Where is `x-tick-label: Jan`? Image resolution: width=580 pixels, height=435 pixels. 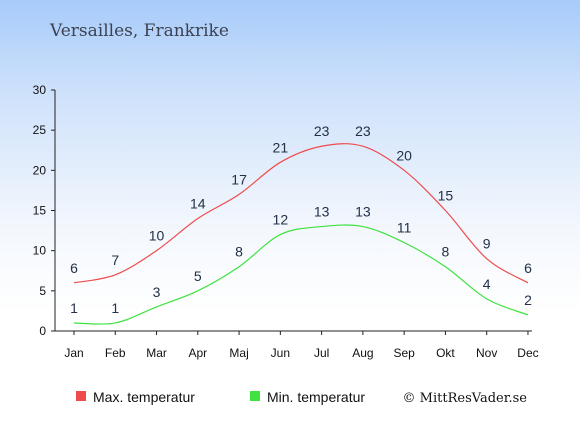 x-tick-label: Jan is located at coordinates (73, 353).